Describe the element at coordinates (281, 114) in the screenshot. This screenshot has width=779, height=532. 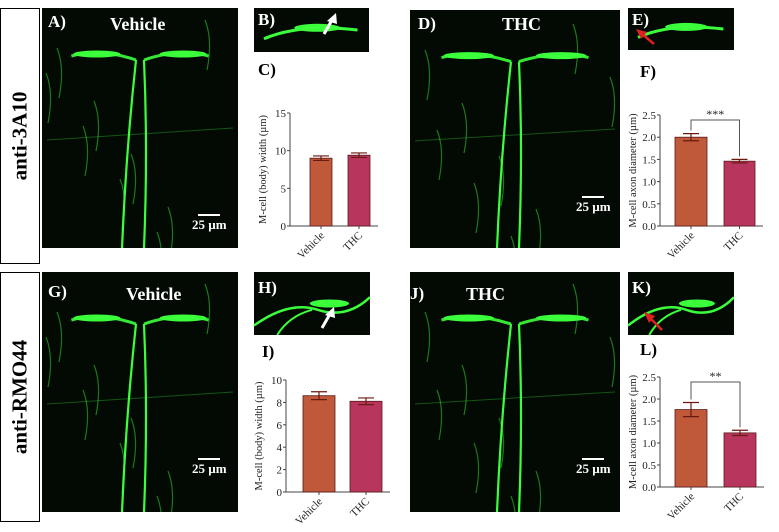
I see `y-tick-label: 15` at that location.